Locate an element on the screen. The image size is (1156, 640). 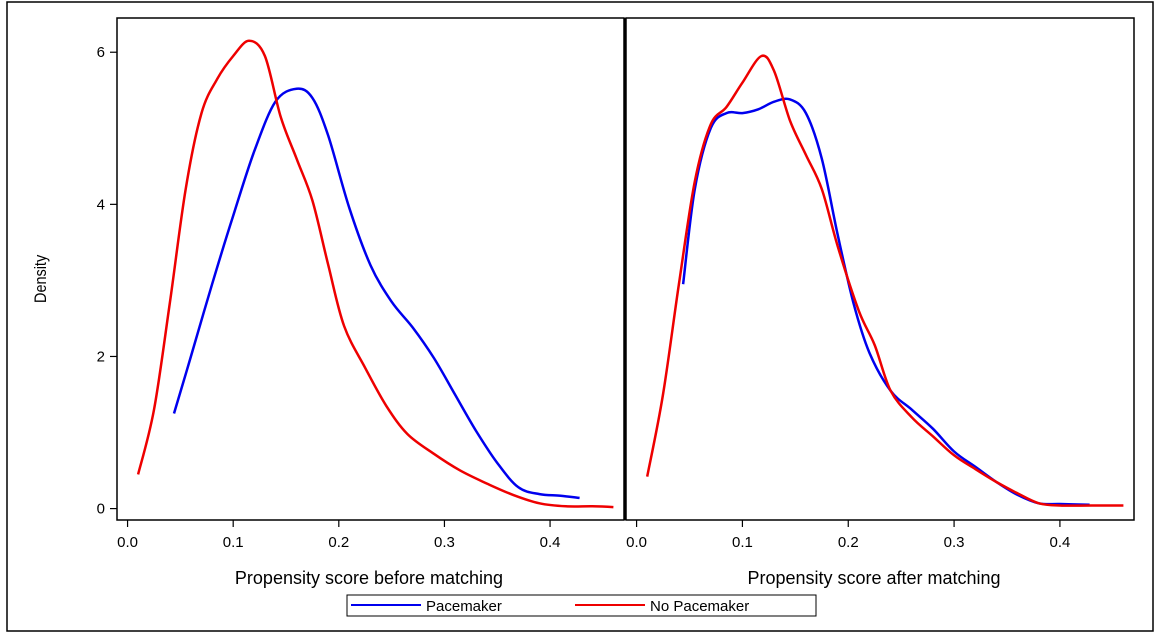
legend-label-pacemaker: Pacemaker is located at coordinates (464, 606).